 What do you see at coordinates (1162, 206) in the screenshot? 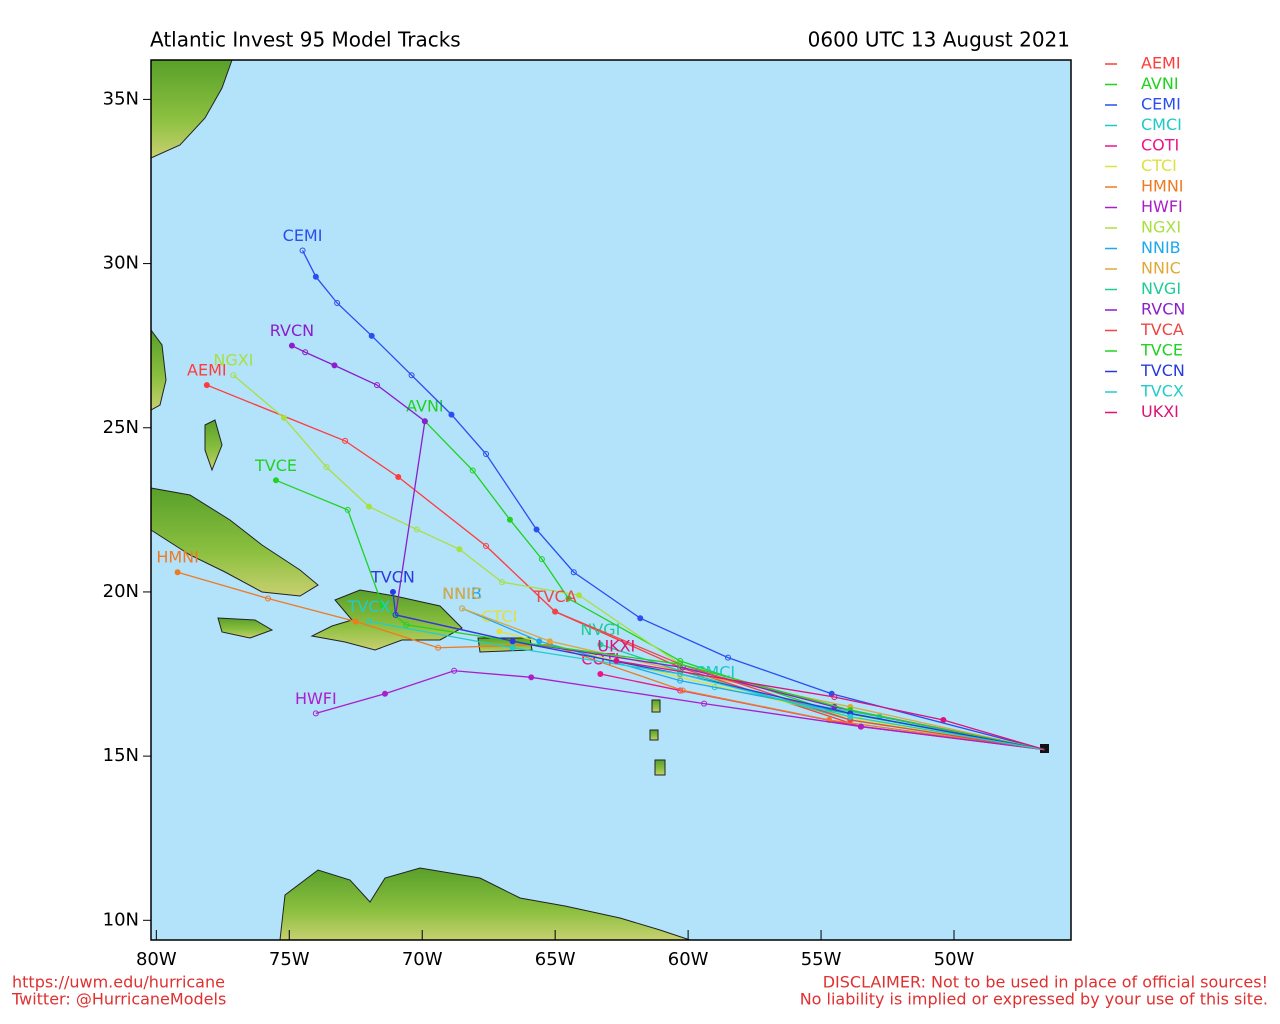
I see `legend-label: HWFI` at bounding box center [1162, 206].